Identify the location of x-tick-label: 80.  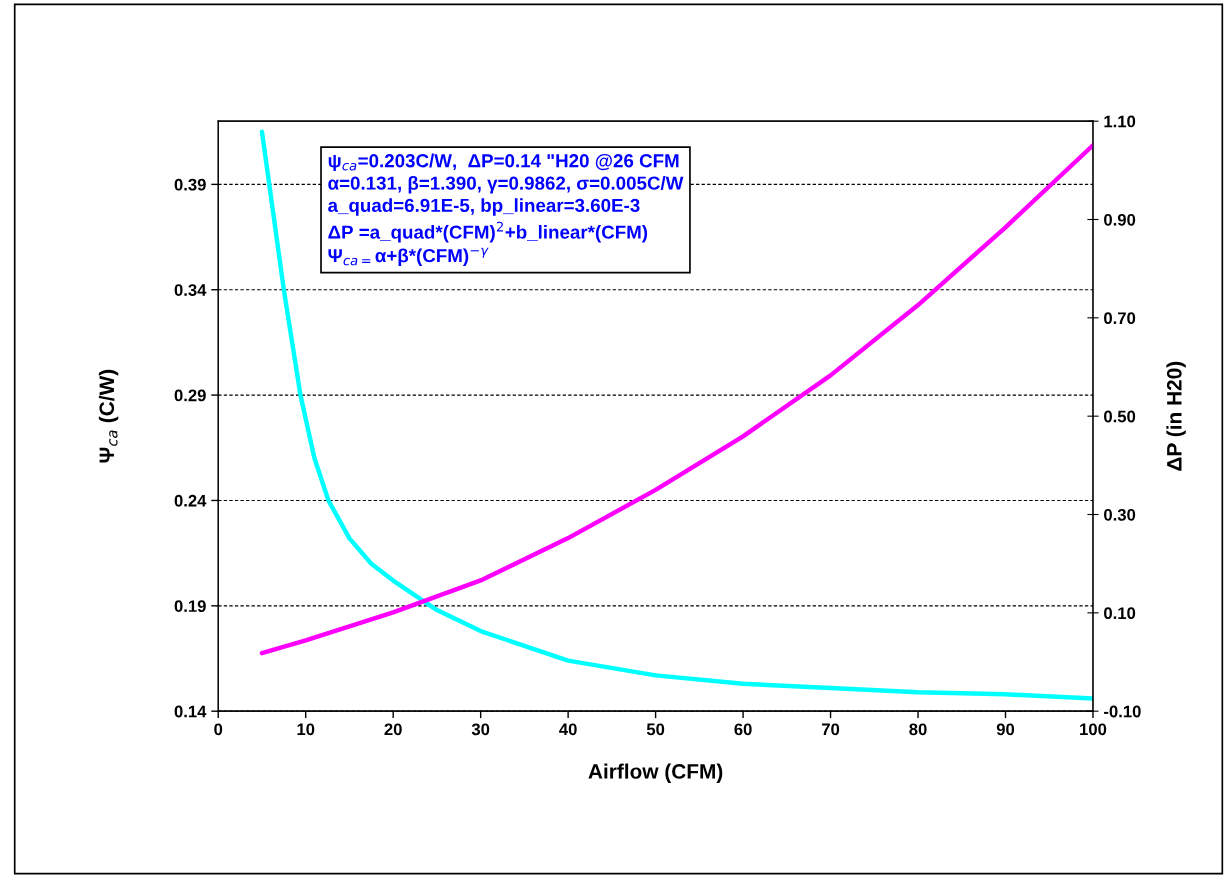
(918, 729).